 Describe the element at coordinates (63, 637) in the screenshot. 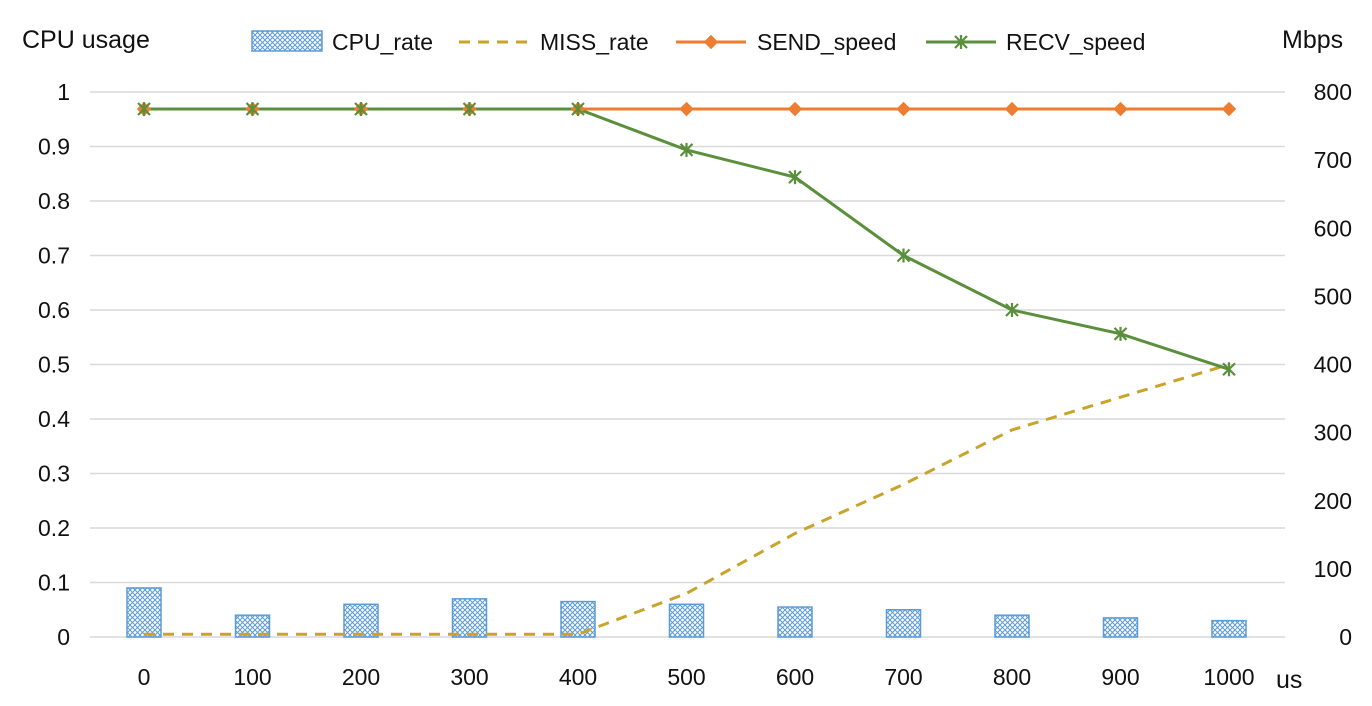

I see `left-tick-label: 0` at that location.